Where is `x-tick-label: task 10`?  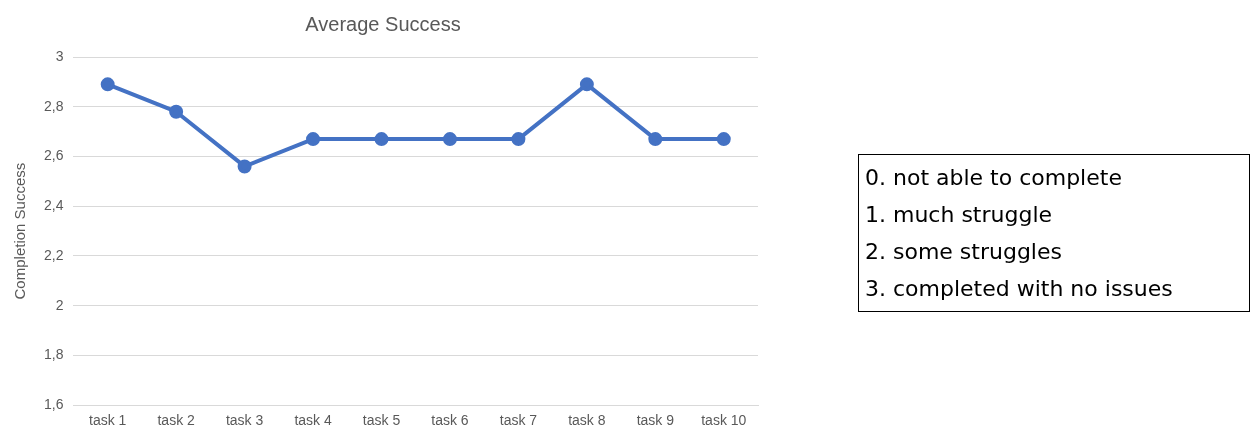
x-tick-label: task 10 is located at coordinates (724, 420).